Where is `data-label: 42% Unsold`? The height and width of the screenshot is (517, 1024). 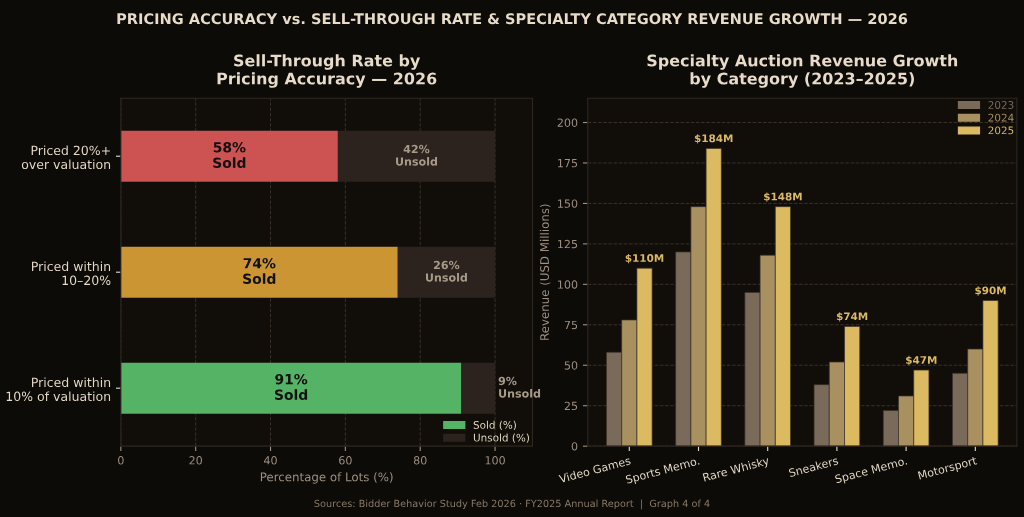 data-label: 42% Unsold is located at coordinates (417, 155).